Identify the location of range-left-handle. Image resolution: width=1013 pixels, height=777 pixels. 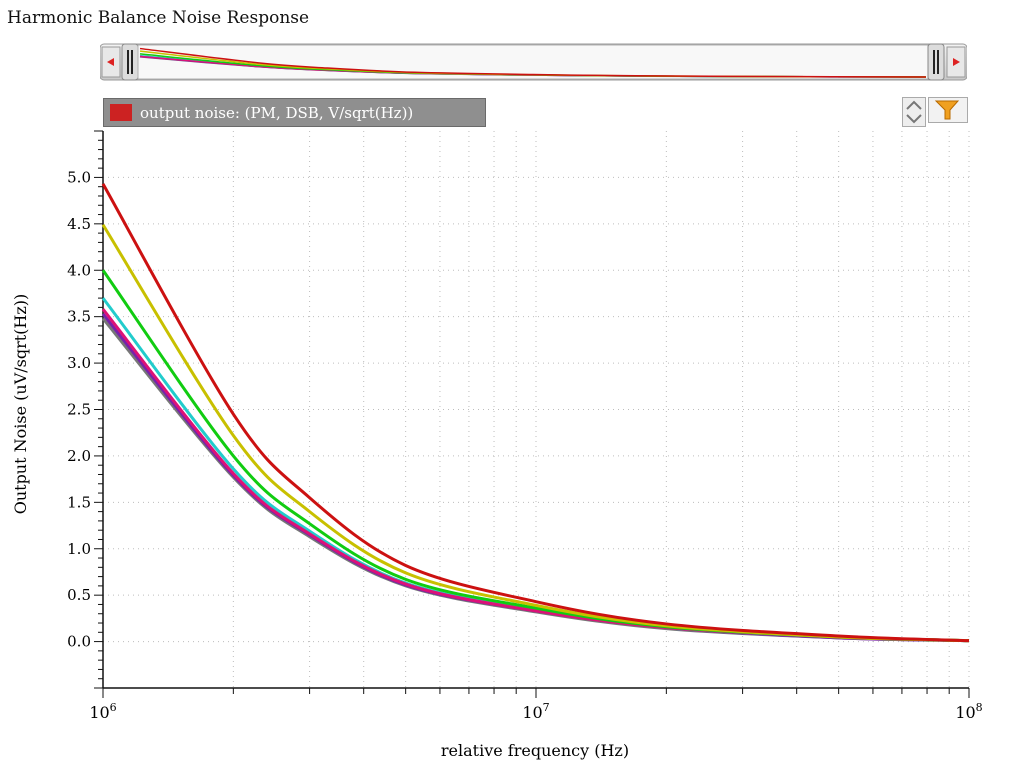
(130, 62).